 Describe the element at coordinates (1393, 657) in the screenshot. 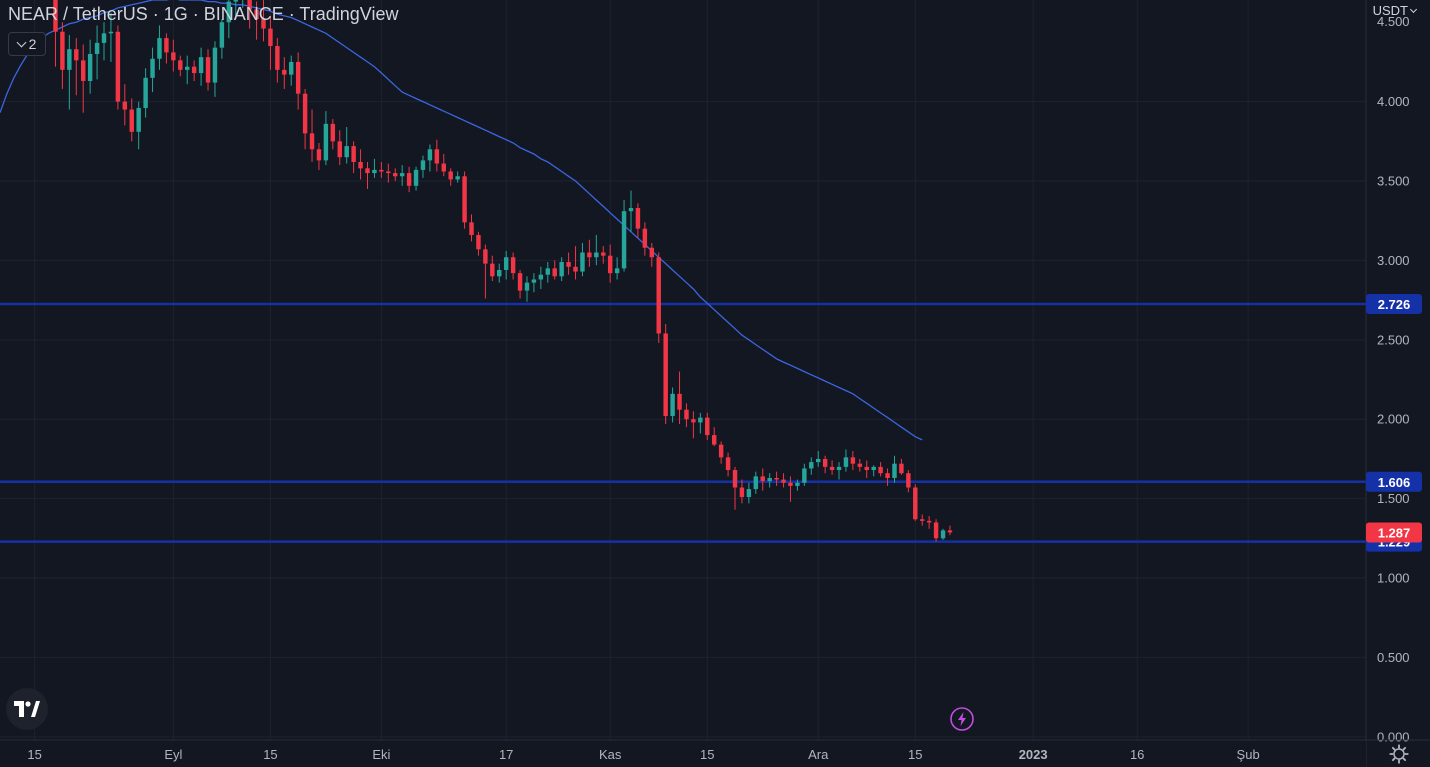

I see `y-tick-label: 0.500` at that location.